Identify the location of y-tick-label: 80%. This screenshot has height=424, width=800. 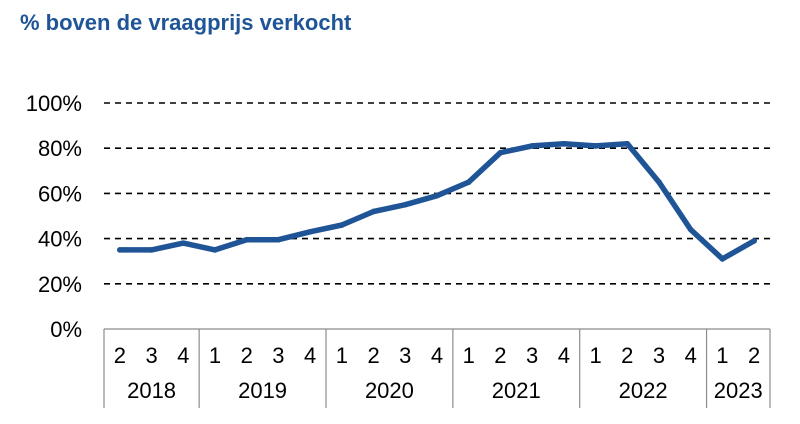
(60, 148).